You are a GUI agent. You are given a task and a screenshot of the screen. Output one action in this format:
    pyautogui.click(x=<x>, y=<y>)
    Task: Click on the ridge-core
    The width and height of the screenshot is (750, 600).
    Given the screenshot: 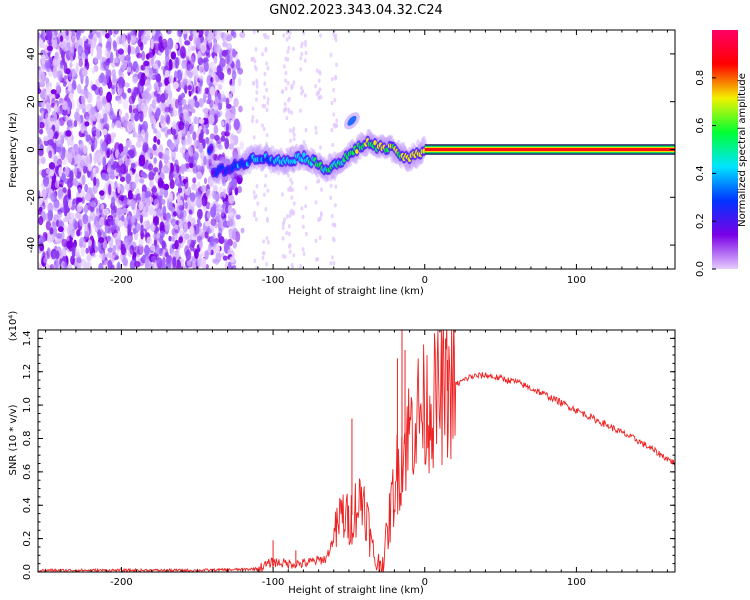 What is the action you would take?
    pyautogui.click(x=375, y=143)
    